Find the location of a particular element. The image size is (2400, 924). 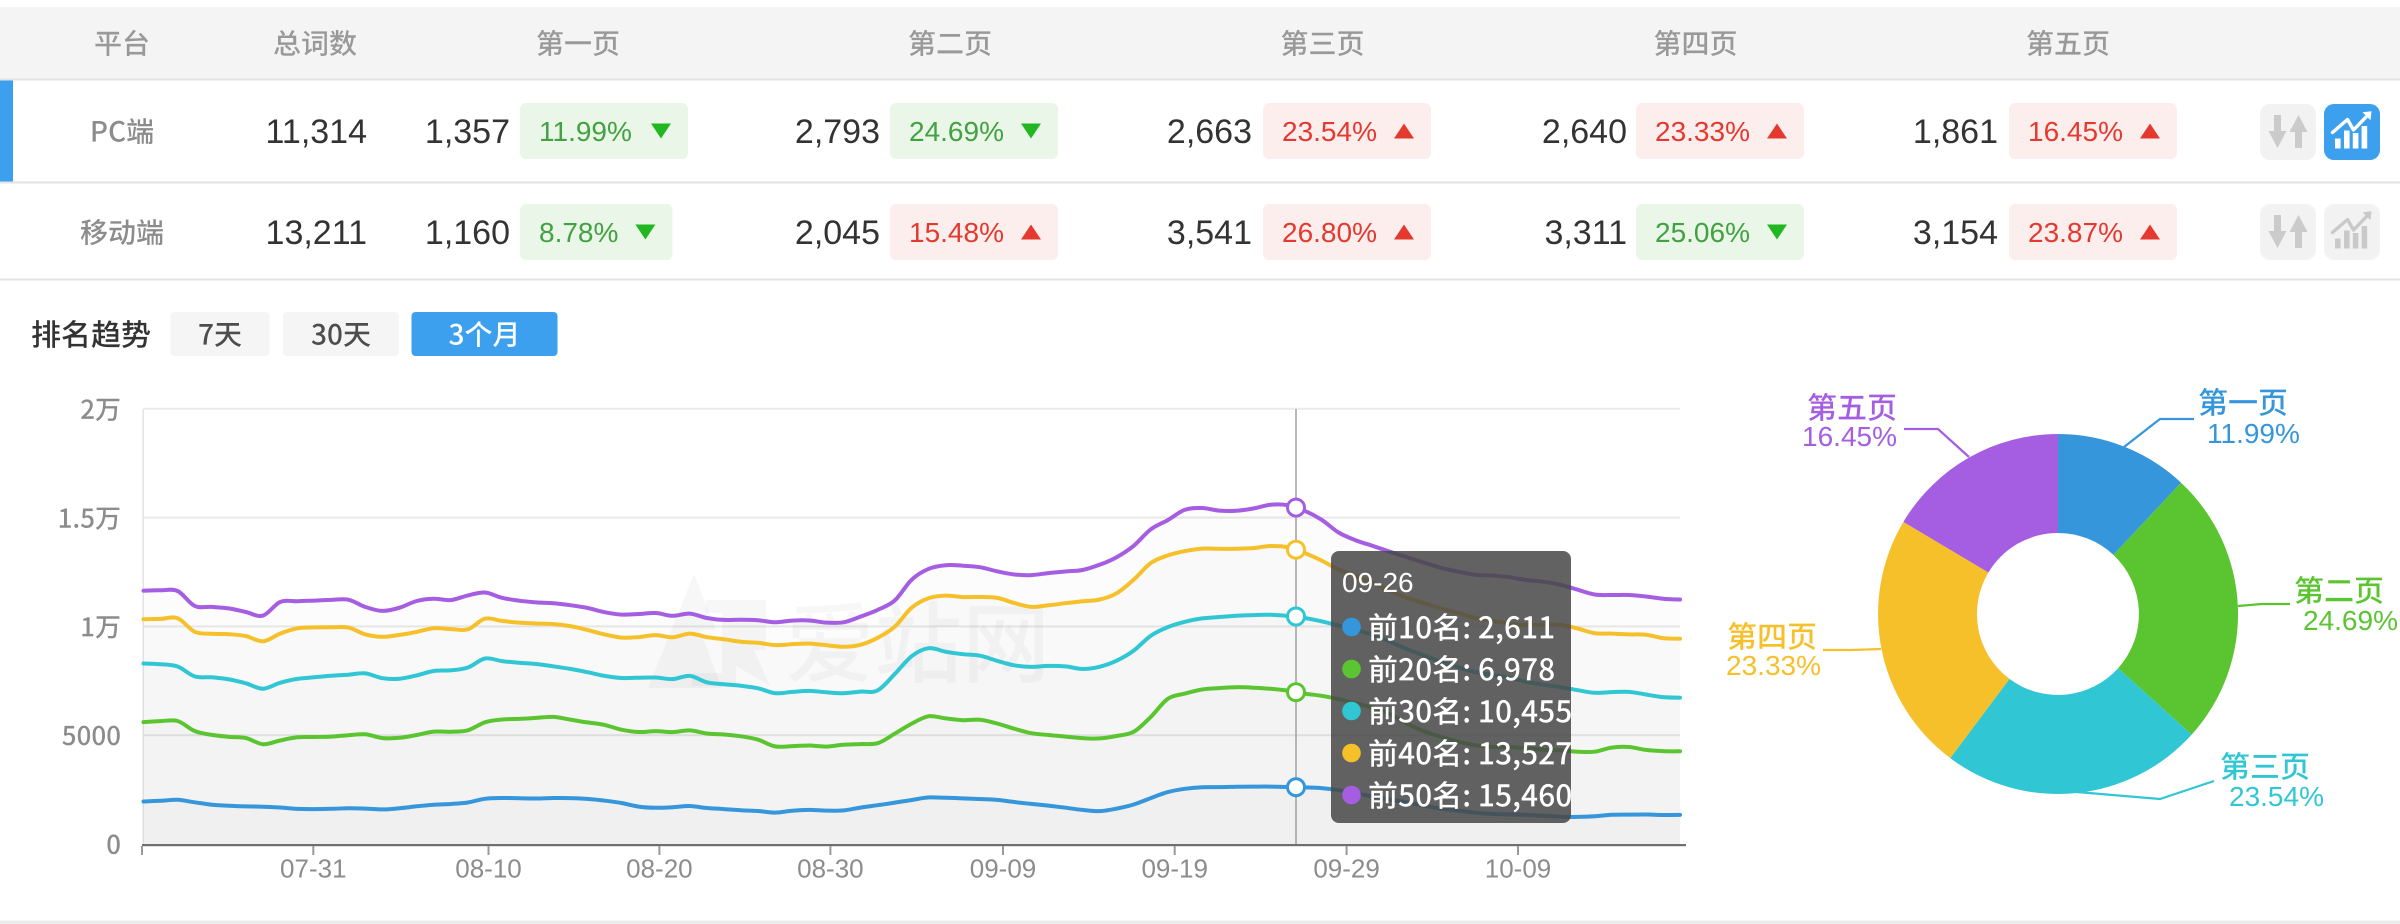

svg-text: 3,541 is located at coordinates (1209, 233).